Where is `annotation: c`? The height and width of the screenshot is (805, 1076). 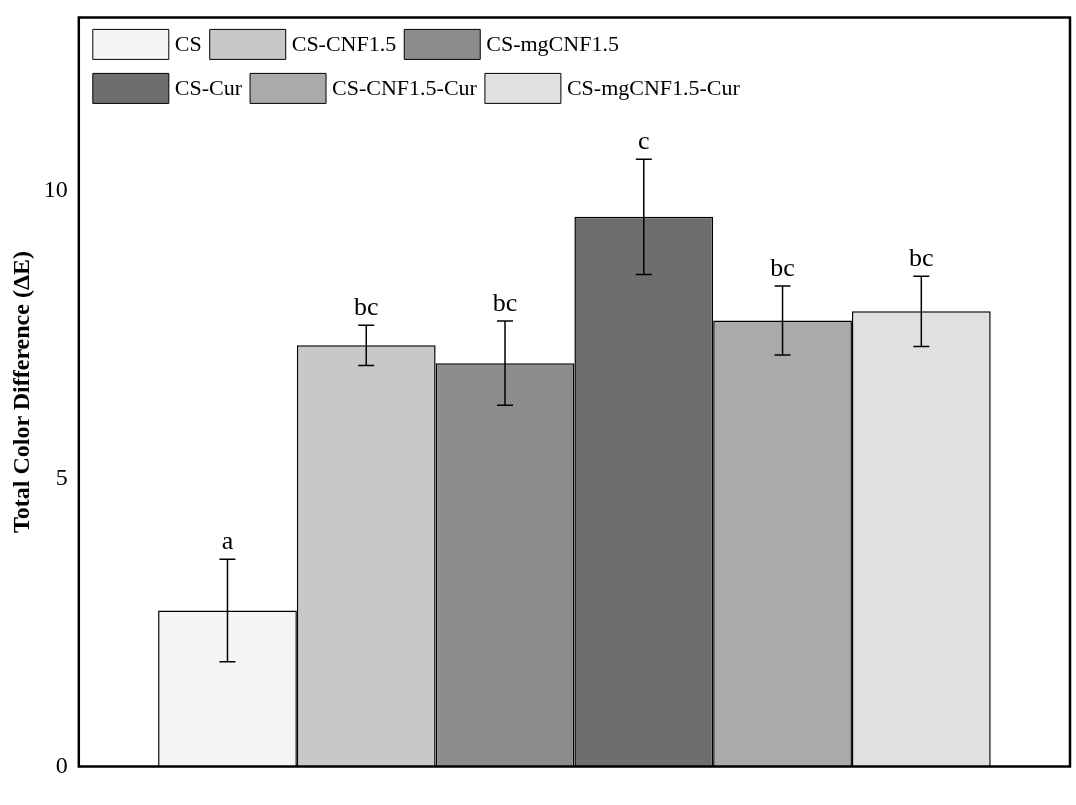 annotation: c is located at coordinates (644, 140).